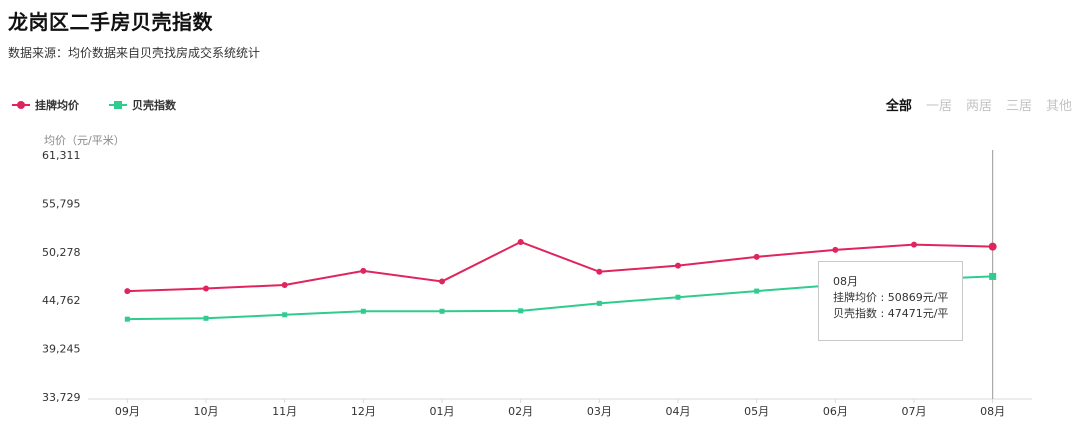 The width and height of the screenshot is (1080, 434). I want to click on x-tick-label: 09月, so click(127, 411).